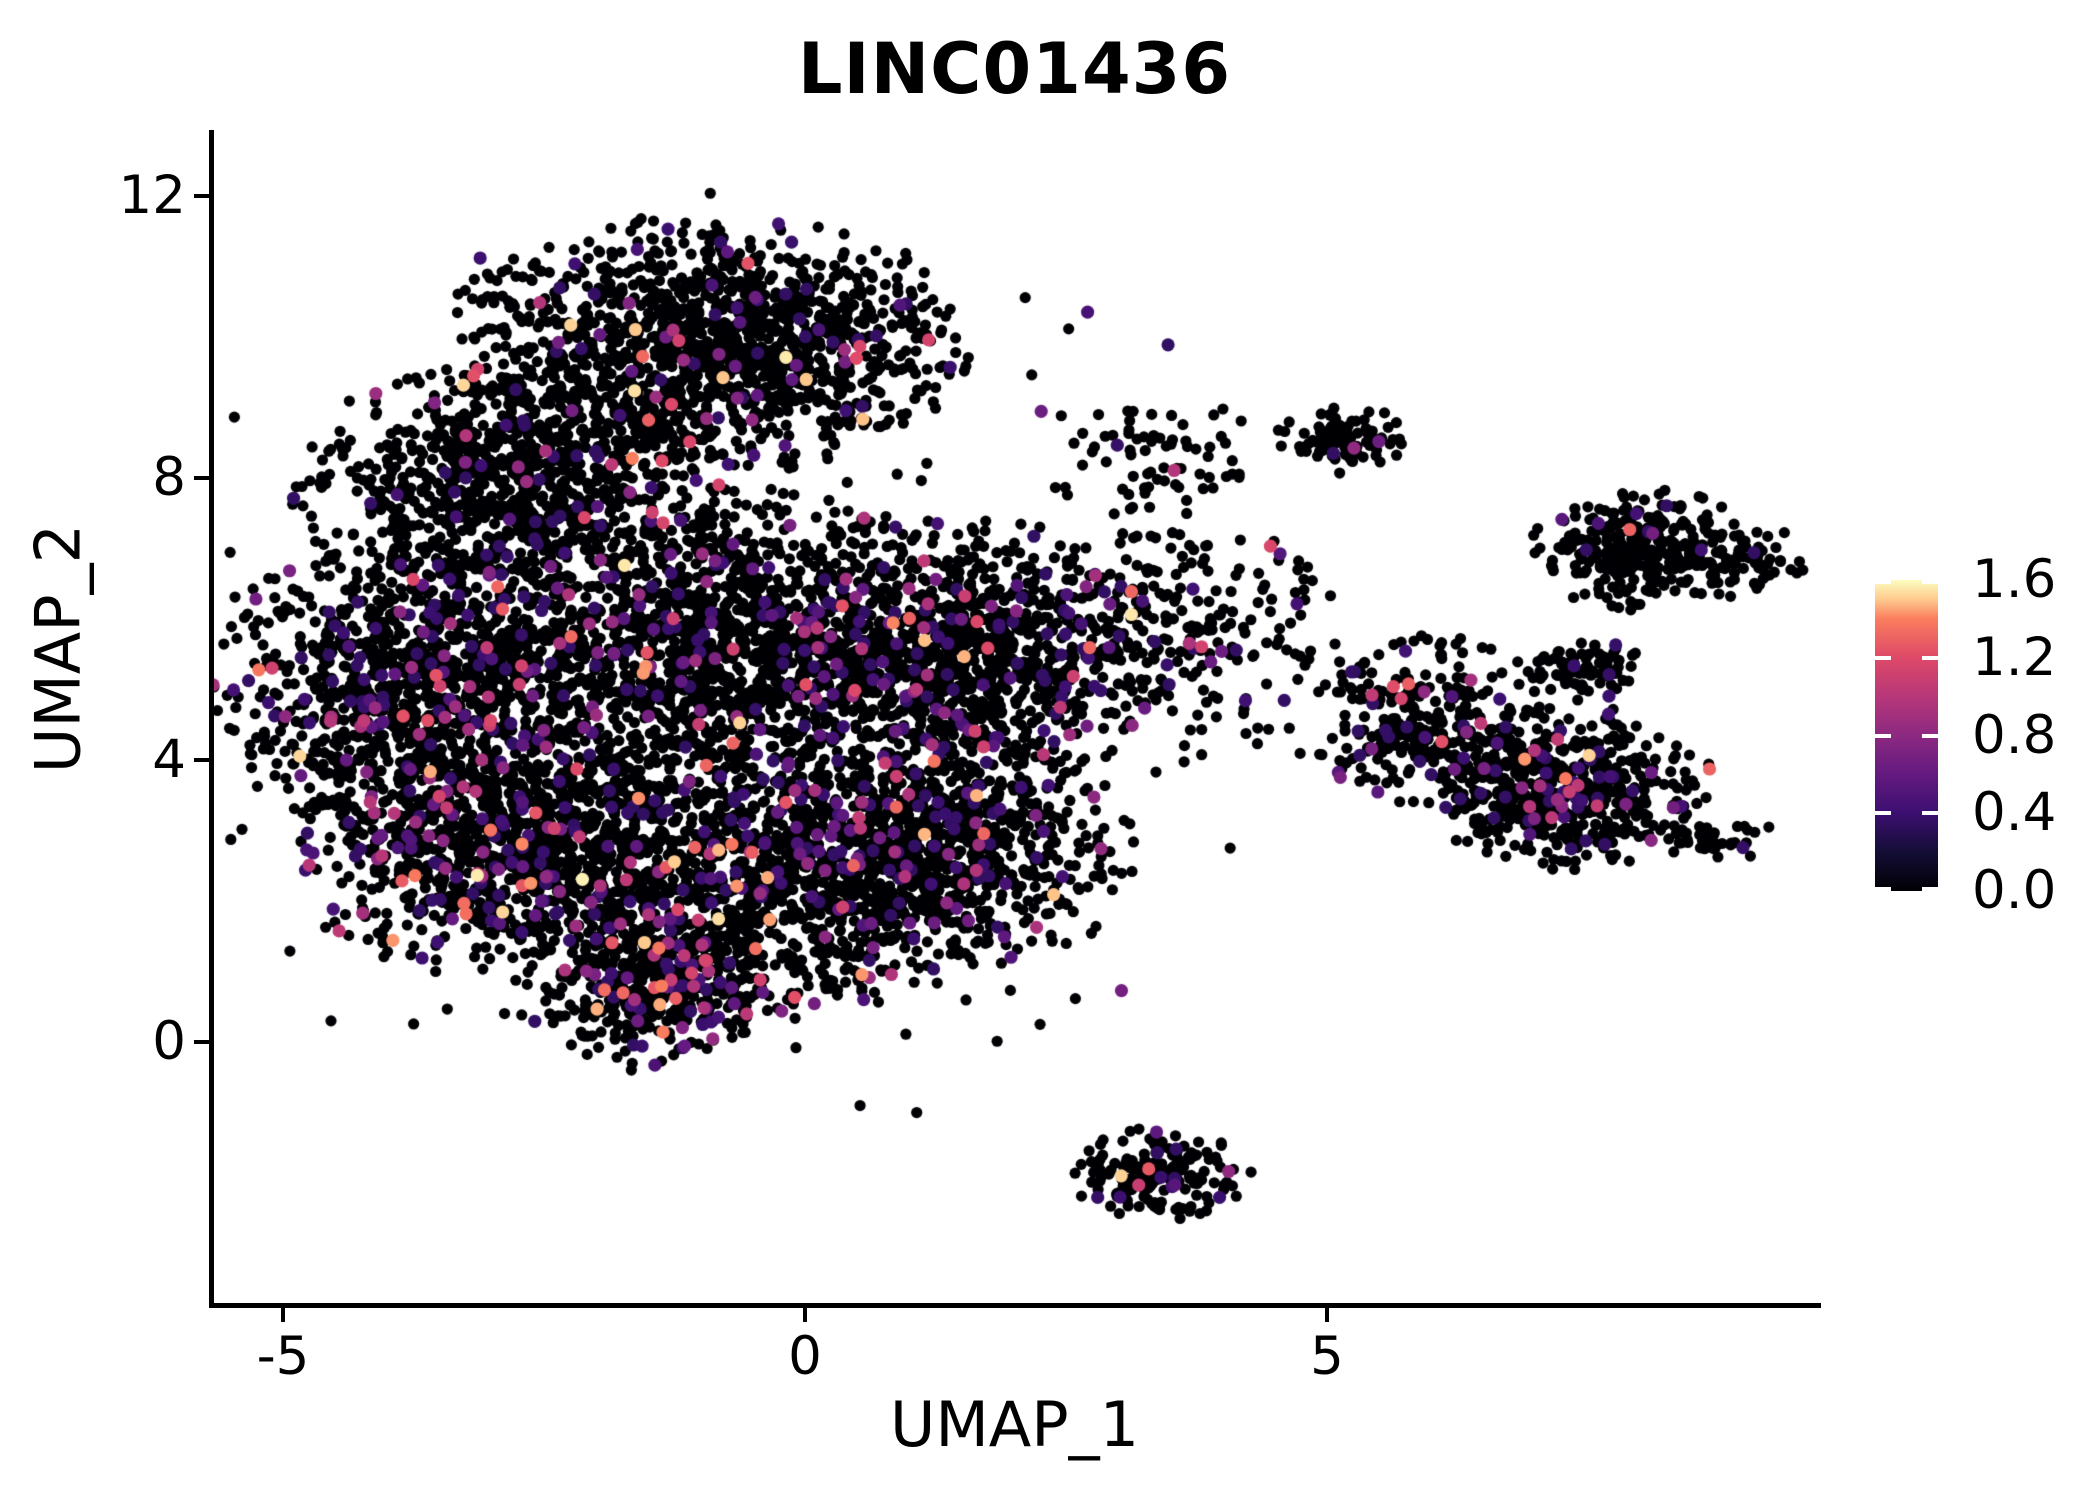 Image resolution: width=2100 pixels, height=1500 pixels. What do you see at coordinates (1327, 1356) in the screenshot?
I see `x-tick-label: 5` at bounding box center [1327, 1356].